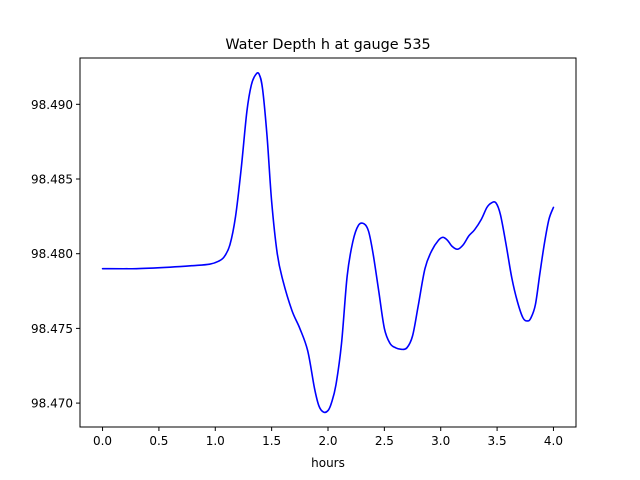 This screenshot has height=480, width=640. Describe the element at coordinates (158, 441) in the screenshot. I see `x-tick-label: 0.5` at that location.